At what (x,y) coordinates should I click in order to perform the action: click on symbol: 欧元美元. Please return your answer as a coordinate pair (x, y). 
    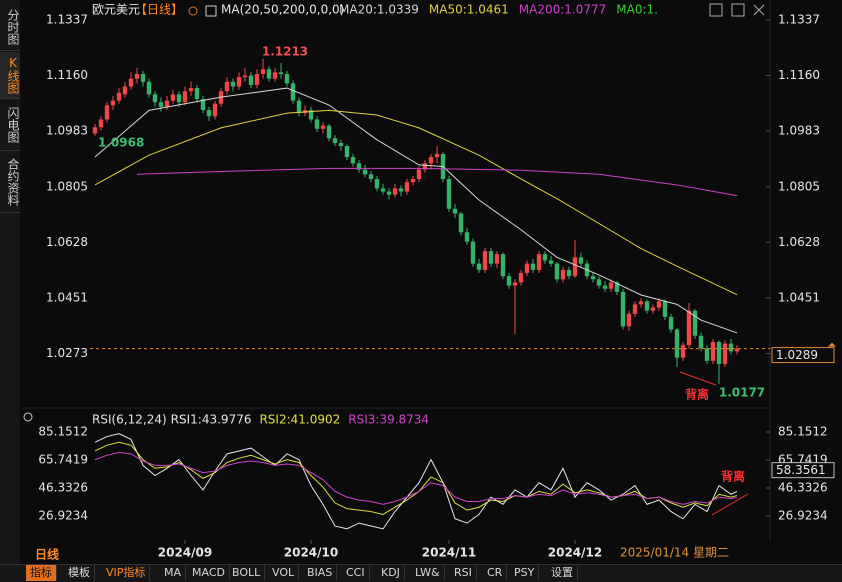
    Looking at the image, I should click on (116, 10).